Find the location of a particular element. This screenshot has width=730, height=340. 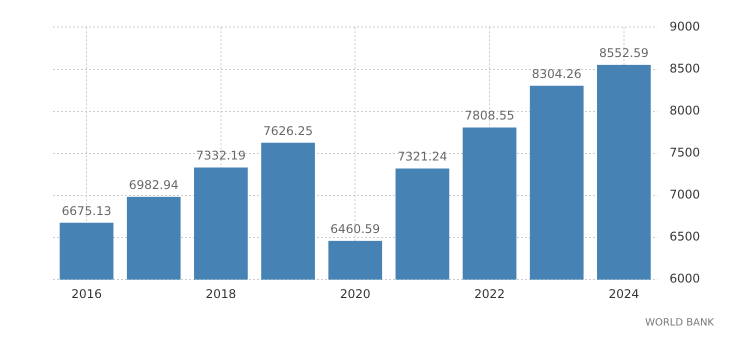

data-label: 7321.24 is located at coordinates (423, 157).